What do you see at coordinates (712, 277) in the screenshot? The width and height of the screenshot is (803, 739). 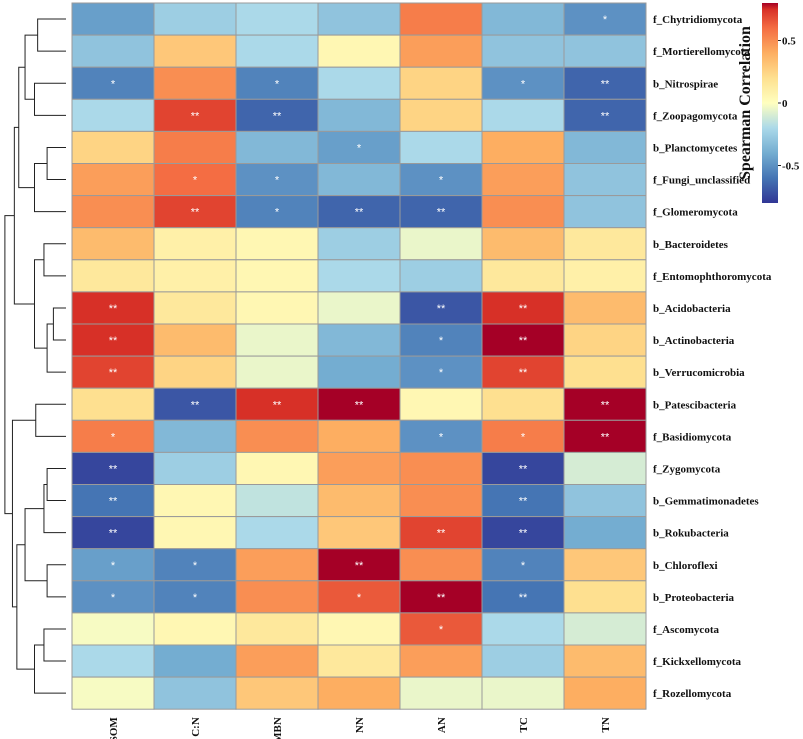 I see `row-label: f_Entomophthoromycota` at bounding box center [712, 277].